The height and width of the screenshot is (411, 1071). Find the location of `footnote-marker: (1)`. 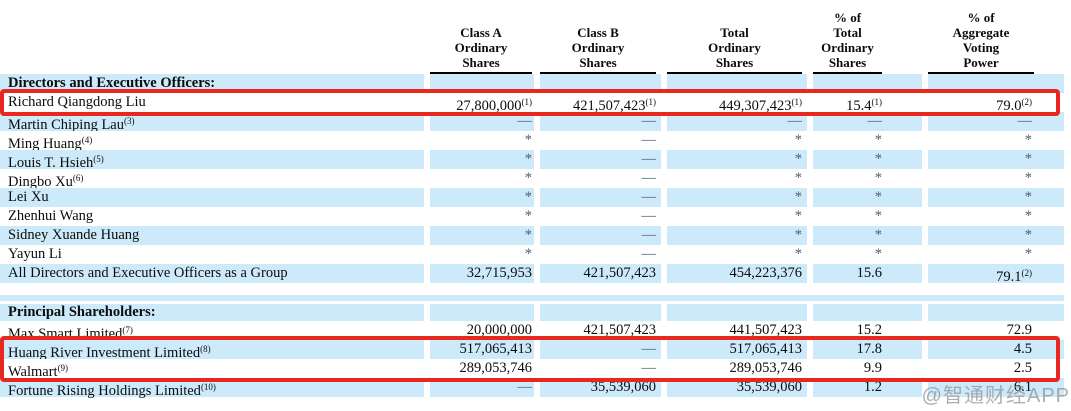

footnote-marker: (1) is located at coordinates (651, 102).